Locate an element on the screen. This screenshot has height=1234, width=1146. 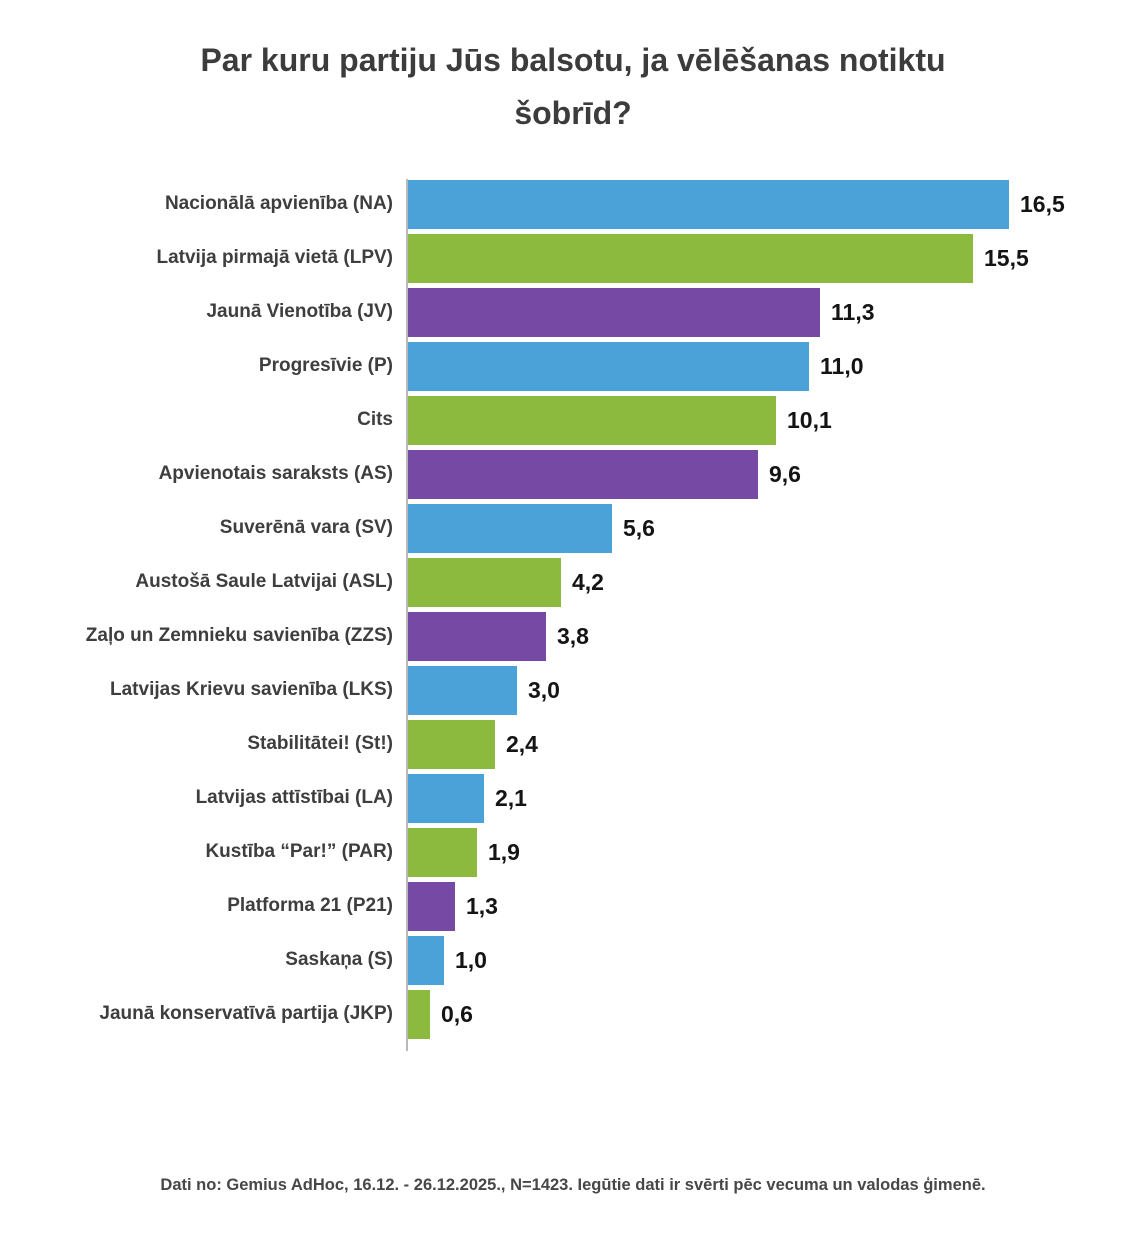
value-label: 4,2 is located at coordinates (588, 581).